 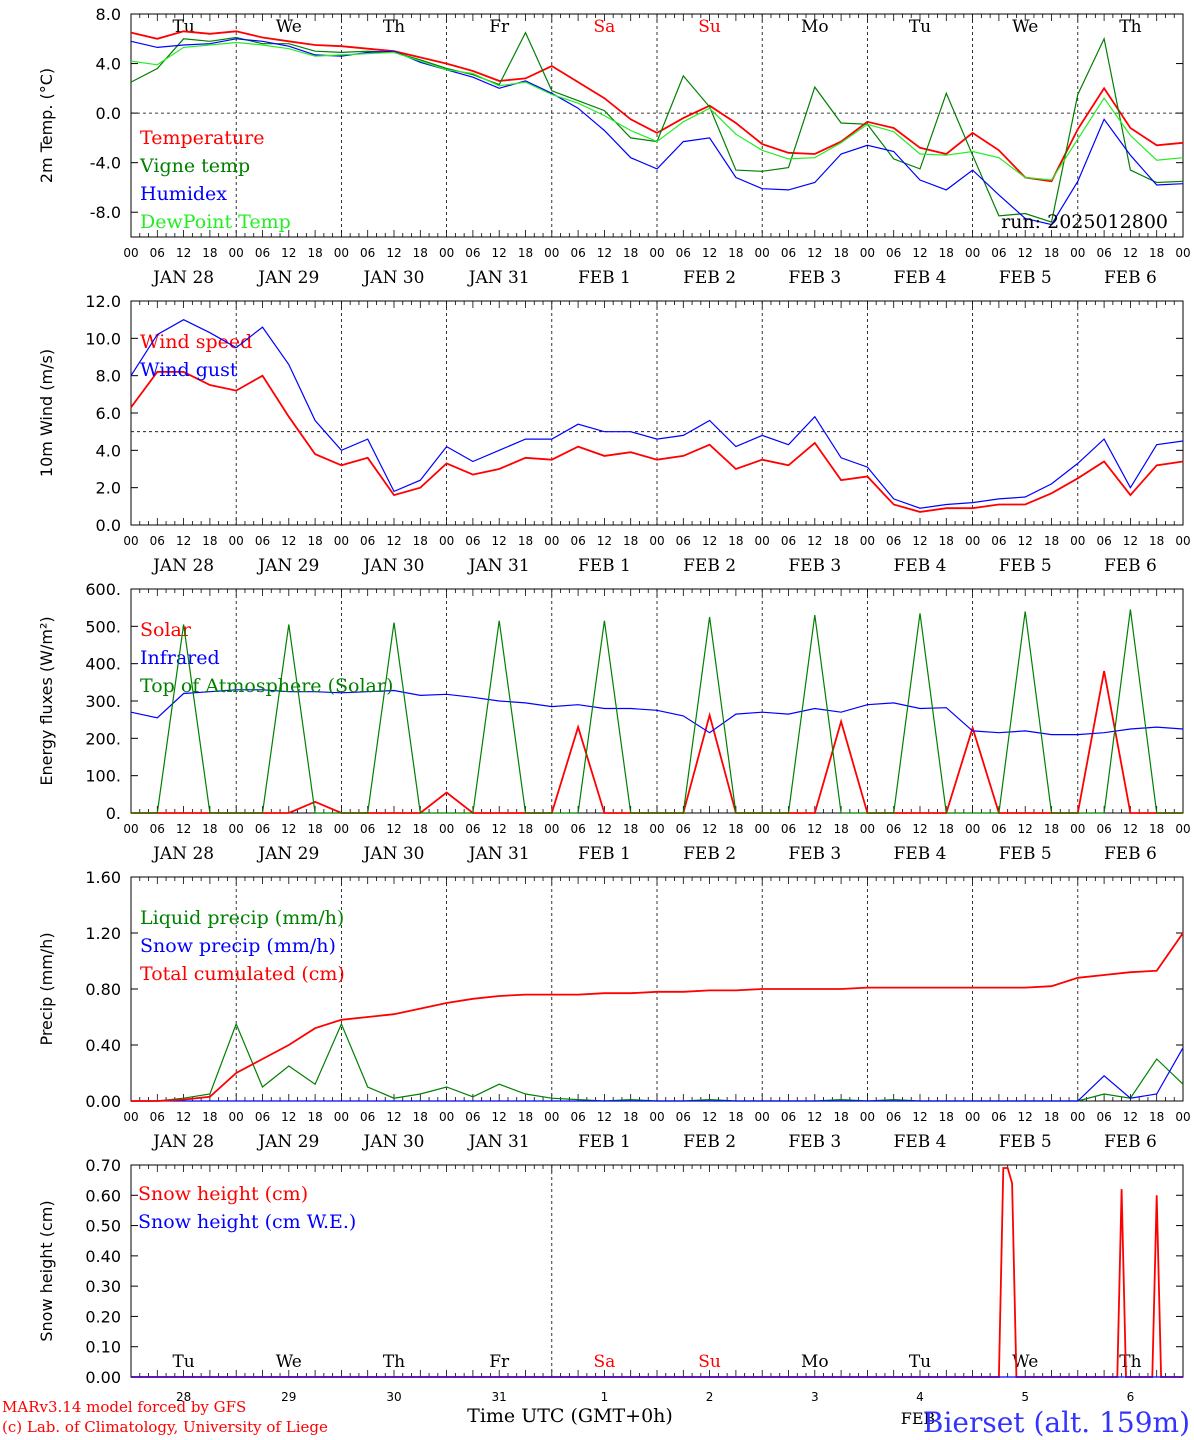 What do you see at coordinates (103, 701) in the screenshot?
I see `y-tick-label: 300.` at bounding box center [103, 701].